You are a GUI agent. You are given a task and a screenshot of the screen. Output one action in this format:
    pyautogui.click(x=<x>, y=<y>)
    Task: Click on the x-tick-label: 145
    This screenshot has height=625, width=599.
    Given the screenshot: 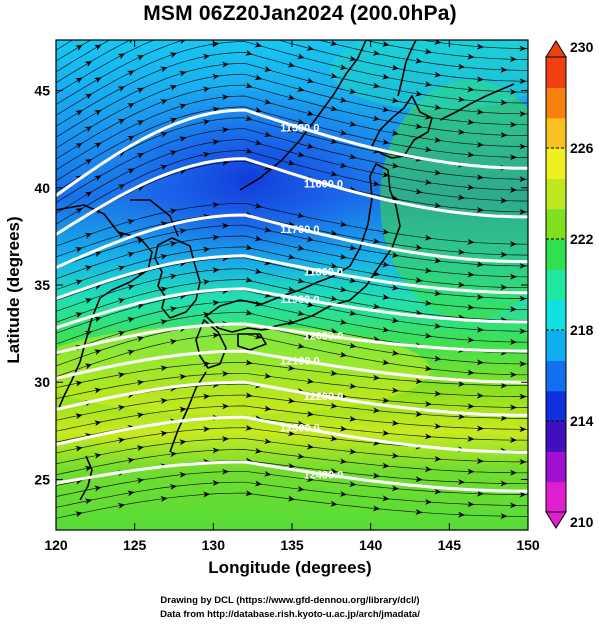 What is the action you would take?
    pyautogui.click(x=450, y=545)
    